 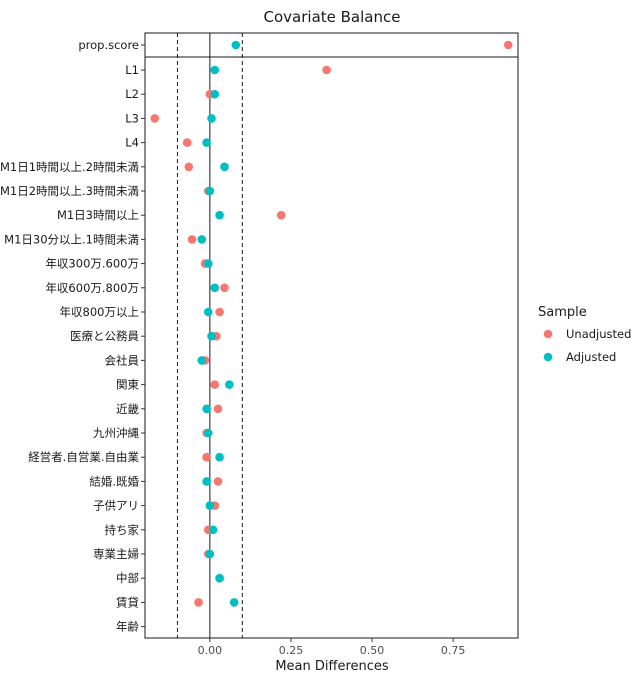 I want to click on y-label: L3, so click(x=132, y=118).